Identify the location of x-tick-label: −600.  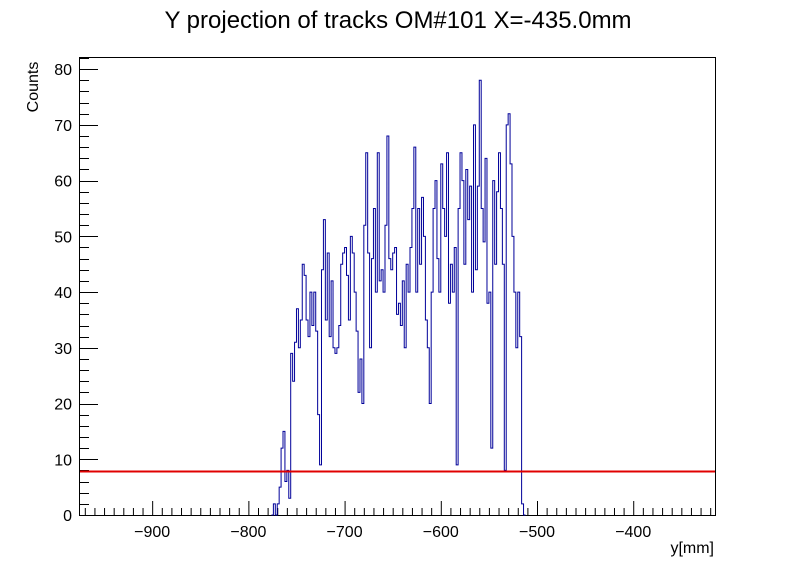
(441, 532).